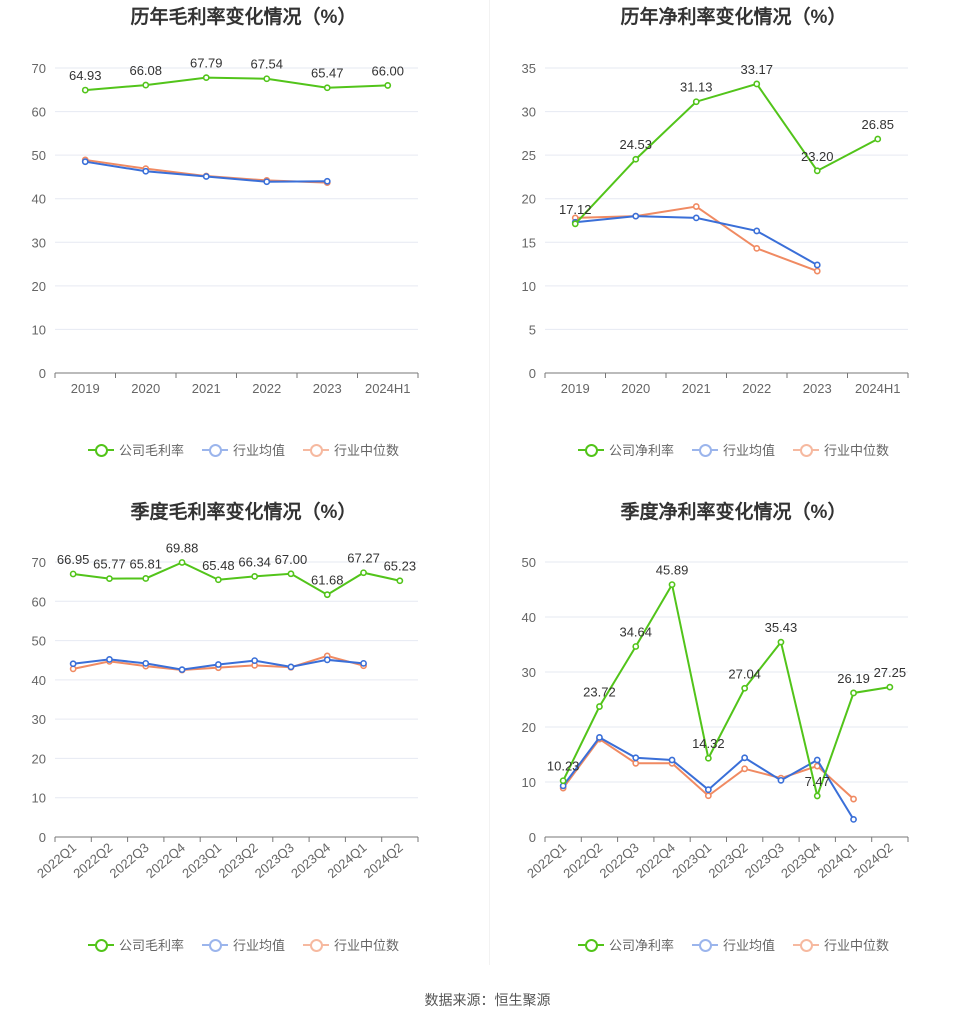  I want to click on chart-title: 季度毛利率变化情况（%）, so click(243, 512).